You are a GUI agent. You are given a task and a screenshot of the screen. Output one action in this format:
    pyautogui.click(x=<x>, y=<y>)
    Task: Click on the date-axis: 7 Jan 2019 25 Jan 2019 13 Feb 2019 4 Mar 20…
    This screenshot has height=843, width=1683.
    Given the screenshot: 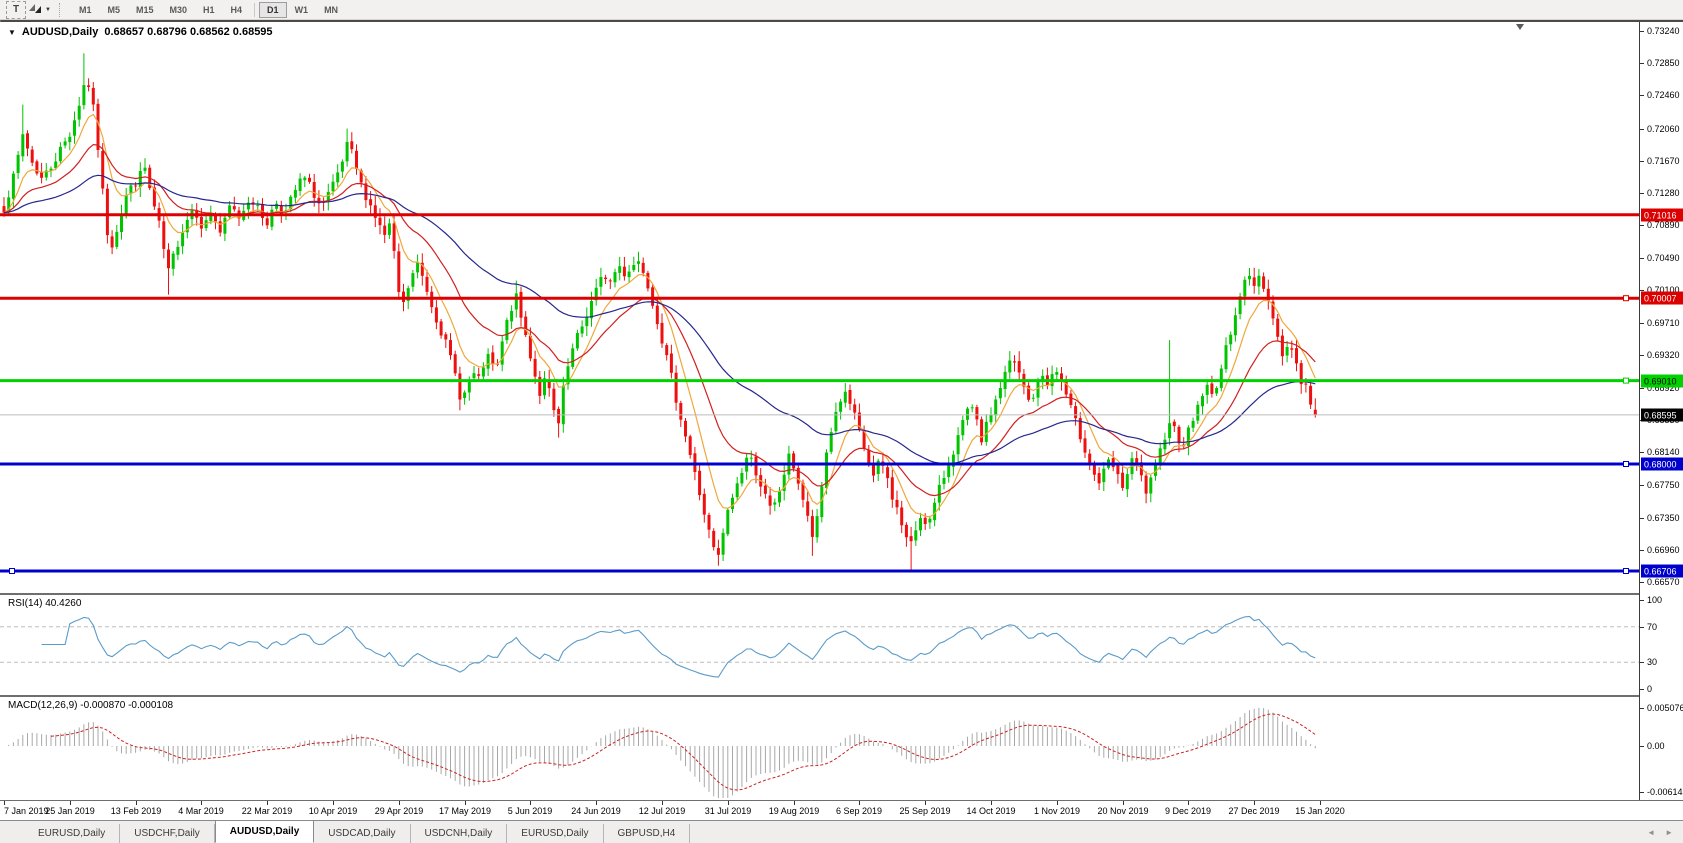 What is the action you would take?
    pyautogui.click(x=819, y=810)
    